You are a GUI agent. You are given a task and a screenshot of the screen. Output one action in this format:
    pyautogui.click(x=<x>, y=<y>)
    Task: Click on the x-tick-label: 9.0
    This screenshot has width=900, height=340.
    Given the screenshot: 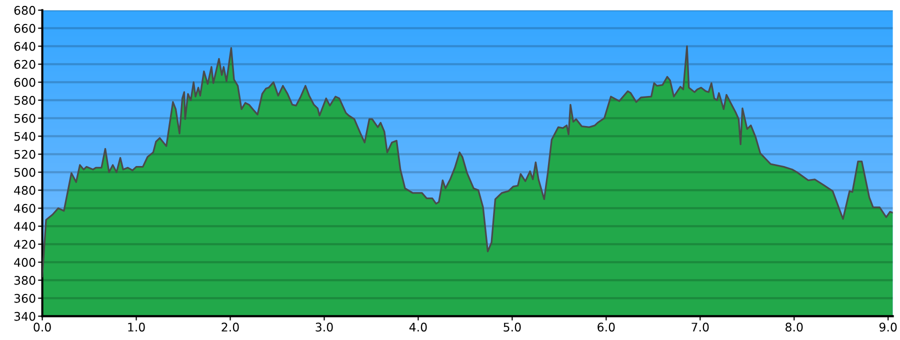 What is the action you would take?
    pyautogui.click(x=888, y=327)
    